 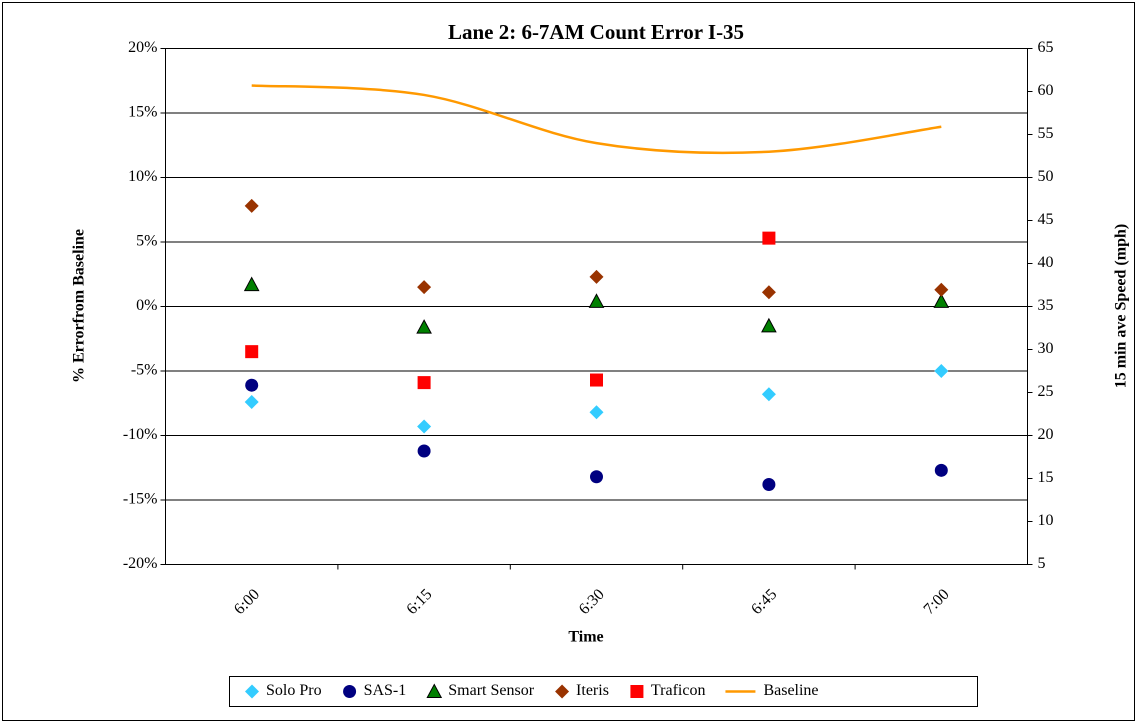 What do you see at coordinates (144, 370) in the screenshot?
I see `y-tick-label: -5%` at bounding box center [144, 370].